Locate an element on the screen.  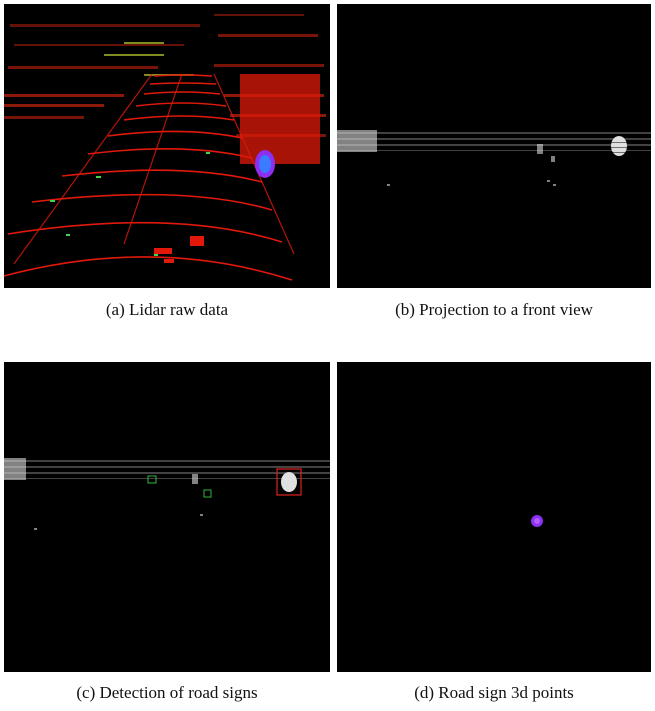
caption-a: (a) Lidar raw data is located at coordinates (167, 309).